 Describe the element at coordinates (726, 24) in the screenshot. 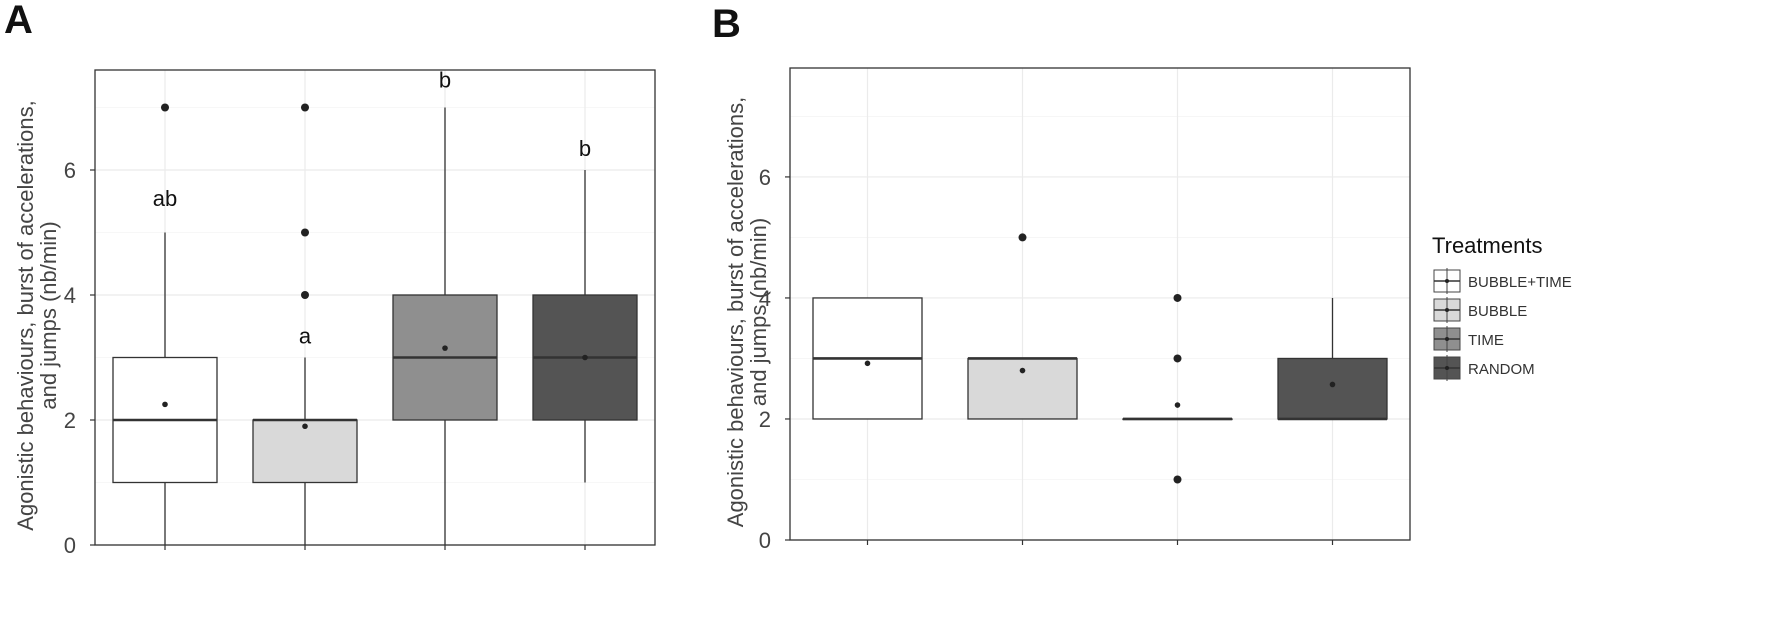

I see `panel-label-b: B` at that location.